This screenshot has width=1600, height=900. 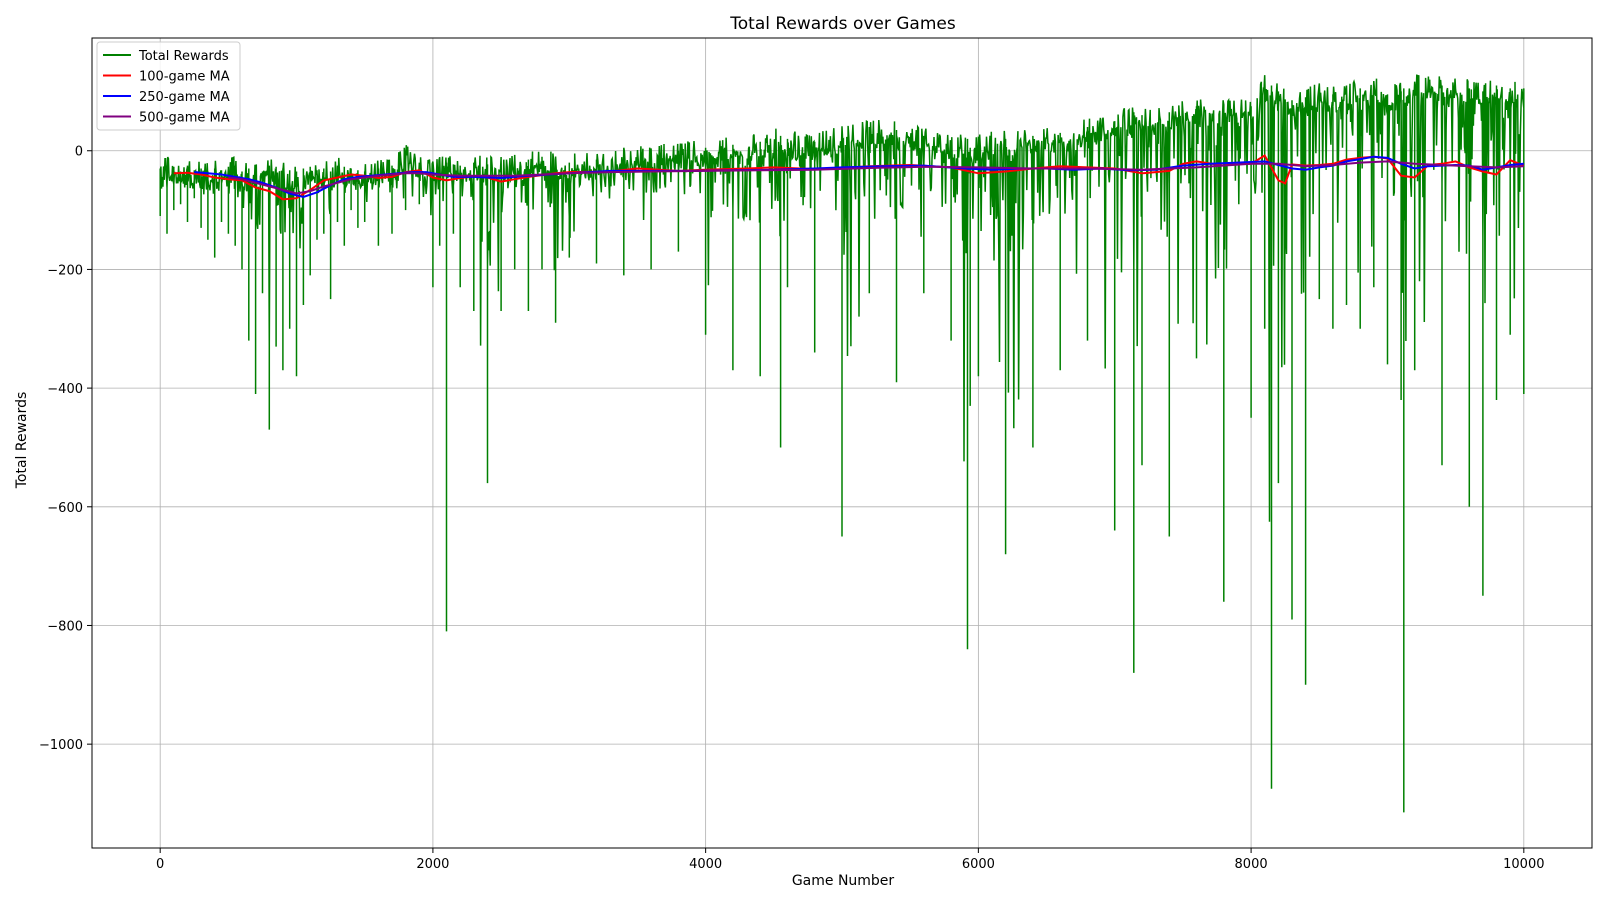 What do you see at coordinates (22, 441) in the screenshot?
I see `y-axis-label: Total Rewards` at bounding box center [22, 441].